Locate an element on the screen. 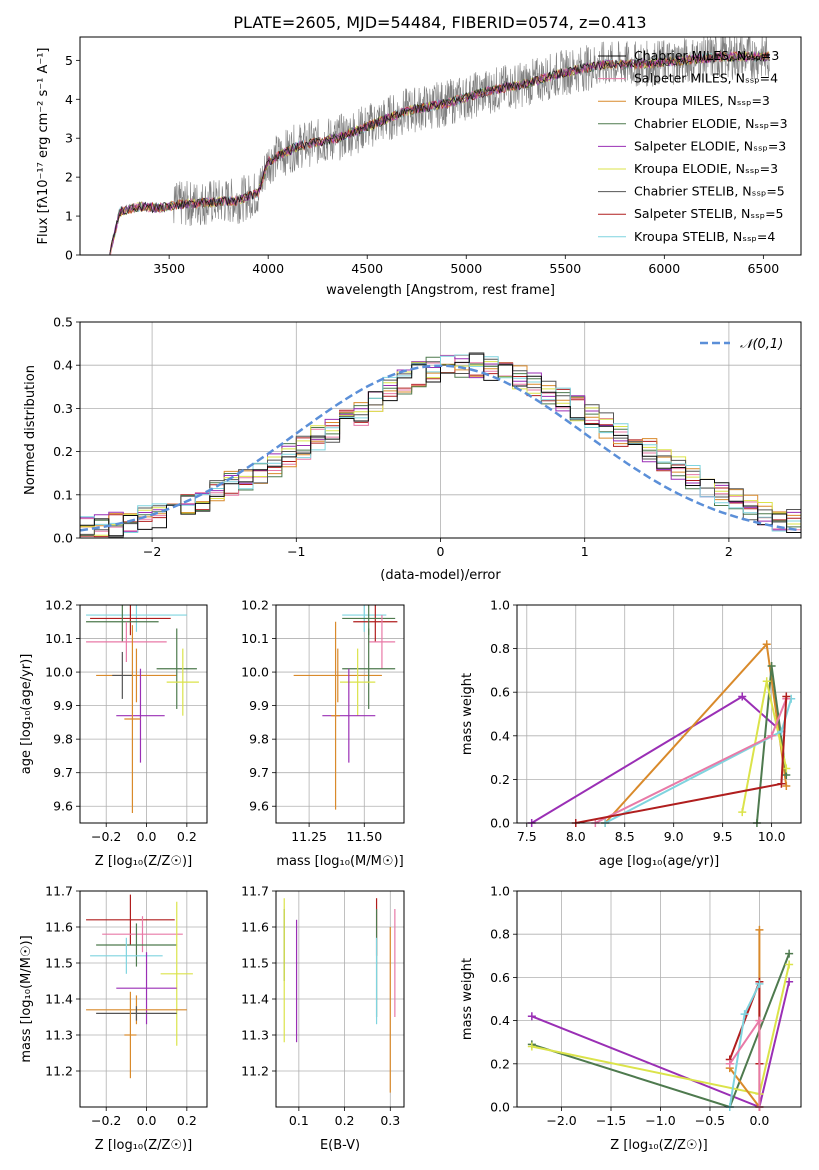 The height and width of the screenshot is (1170, 819). y-axis-label: Flux [fλ10⁻¹⁷ erg cm⁻² s⁻¹ A⁻¹] is located at coordinates (43, 146).